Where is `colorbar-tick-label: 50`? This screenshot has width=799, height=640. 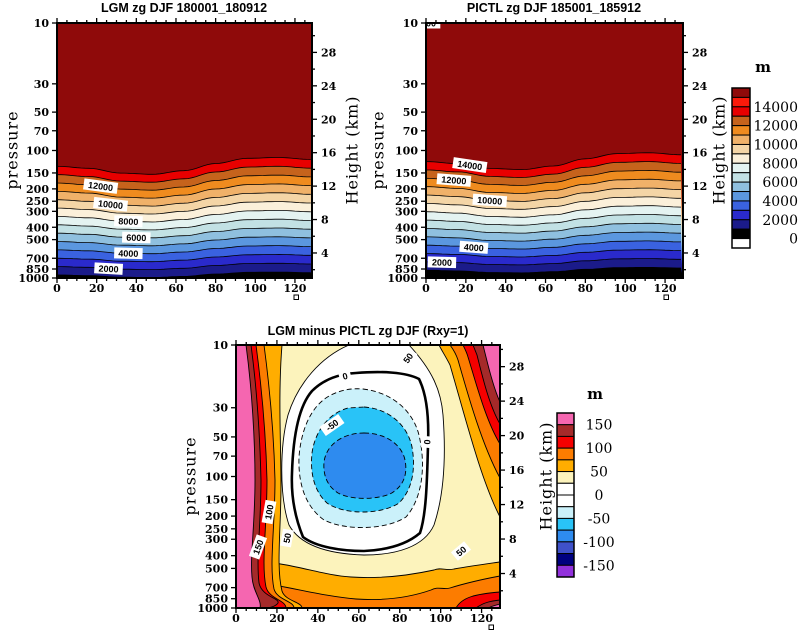
colorbar-tick-label: 50 is located at coordinates (599, 473).